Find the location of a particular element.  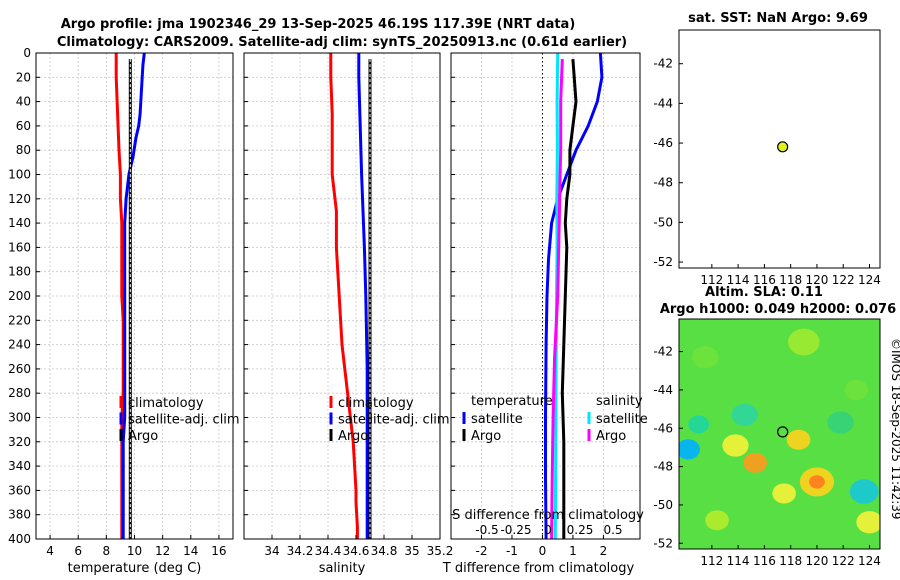

x-axis-label: T difference from climatology is located at coordinates (538, 568).